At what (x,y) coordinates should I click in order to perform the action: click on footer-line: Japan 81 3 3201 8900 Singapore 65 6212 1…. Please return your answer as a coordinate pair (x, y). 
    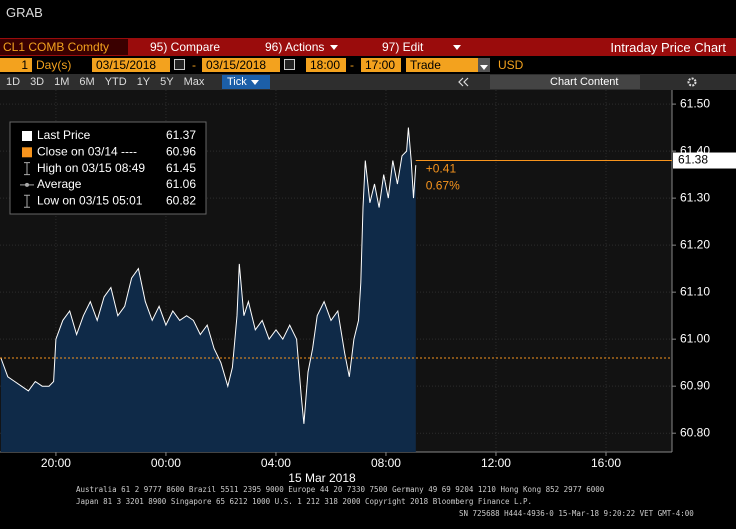
    Looking at the image, I should click on (304, 501).